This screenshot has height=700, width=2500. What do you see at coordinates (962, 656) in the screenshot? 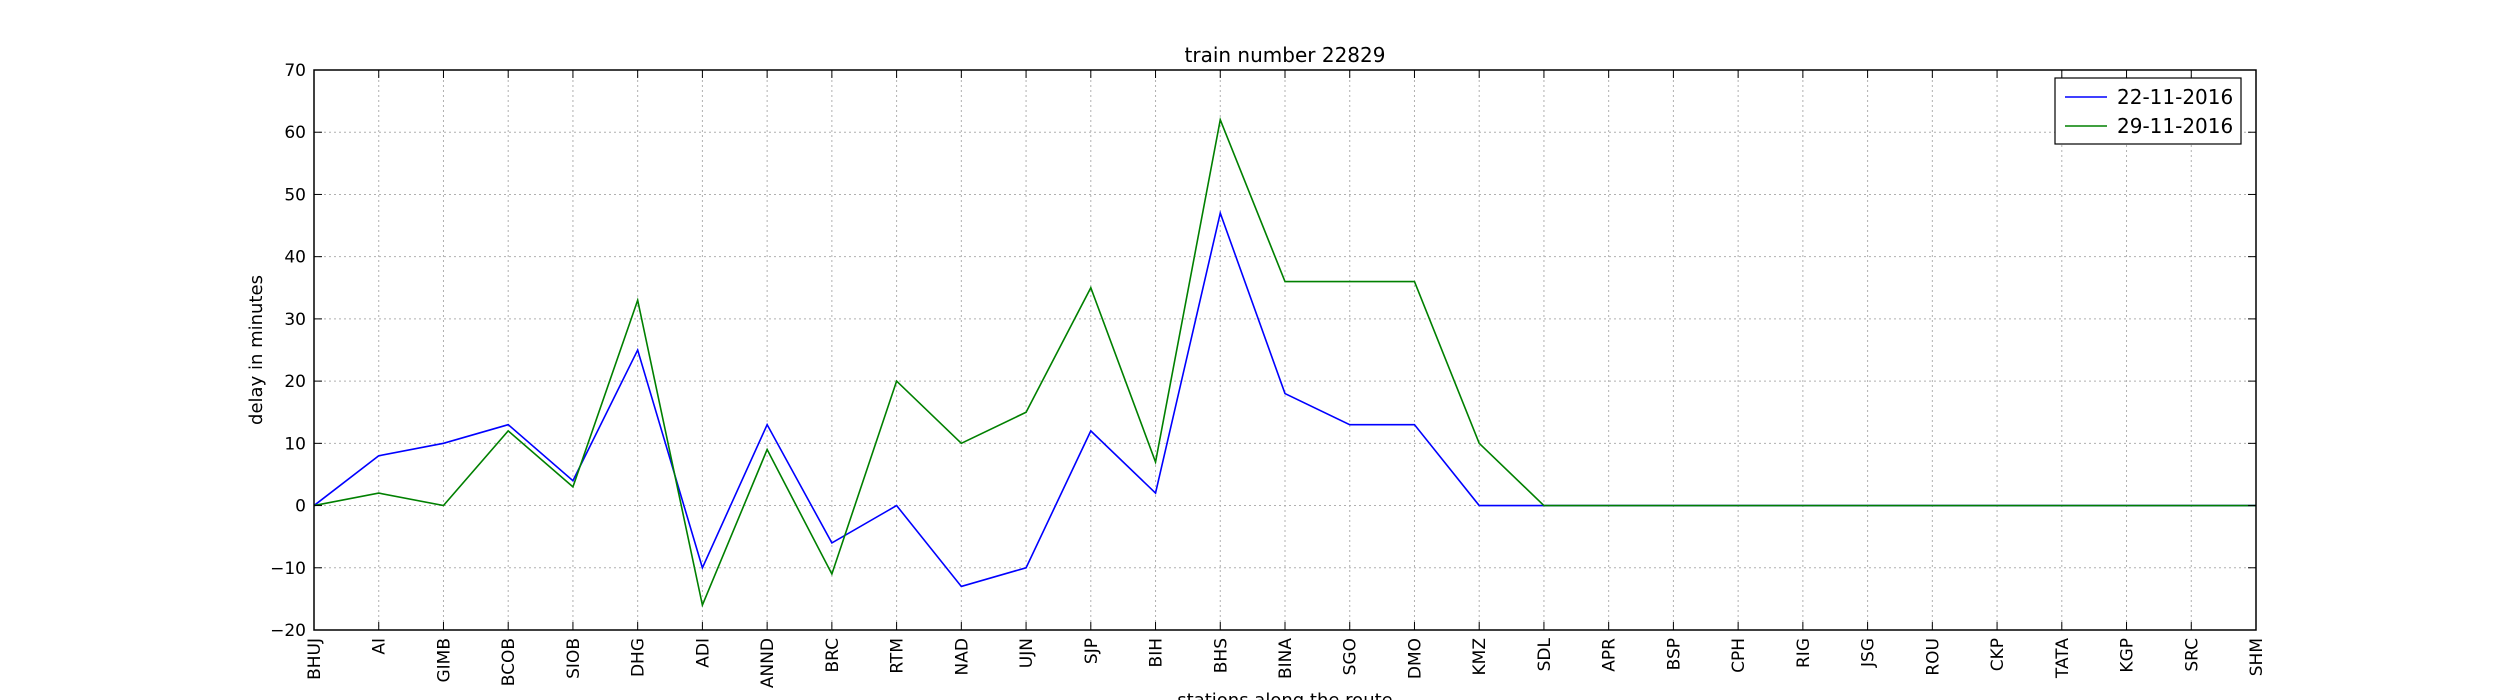
I see `x-tick-label: NAD` at bounding box center [962, 656].